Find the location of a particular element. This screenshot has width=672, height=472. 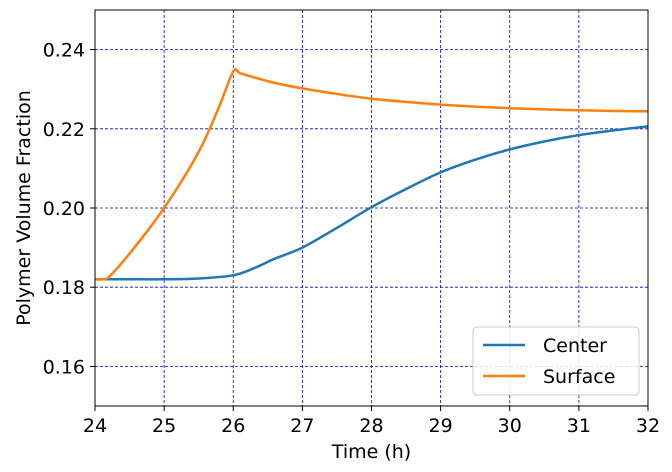

x-tick-label: 29 is located at coordinates (441, 426).